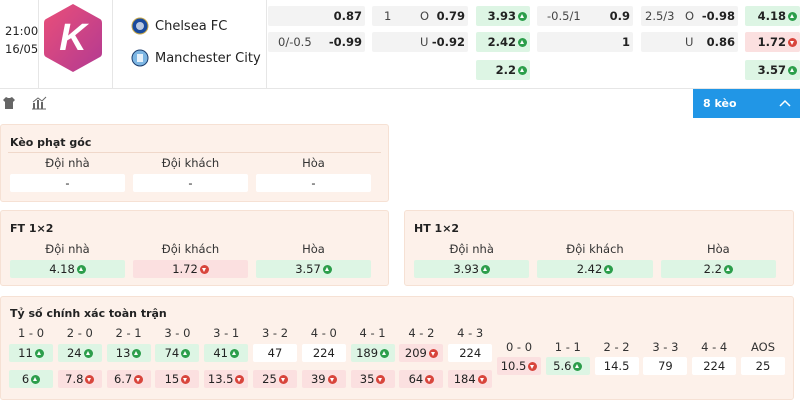  I want to click on score-label: 3 - 1, so click(226, 333).